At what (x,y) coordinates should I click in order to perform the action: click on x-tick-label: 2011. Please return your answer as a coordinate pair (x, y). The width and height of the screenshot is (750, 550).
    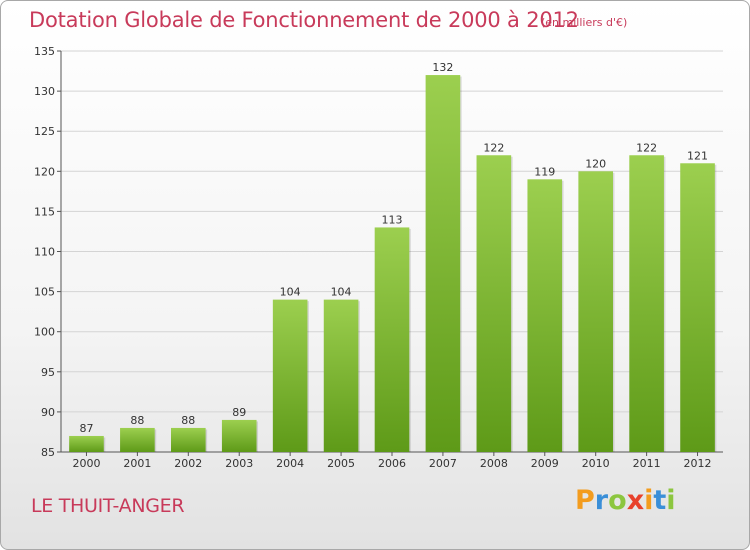
    Looking at the image, I should click on (647, 463).